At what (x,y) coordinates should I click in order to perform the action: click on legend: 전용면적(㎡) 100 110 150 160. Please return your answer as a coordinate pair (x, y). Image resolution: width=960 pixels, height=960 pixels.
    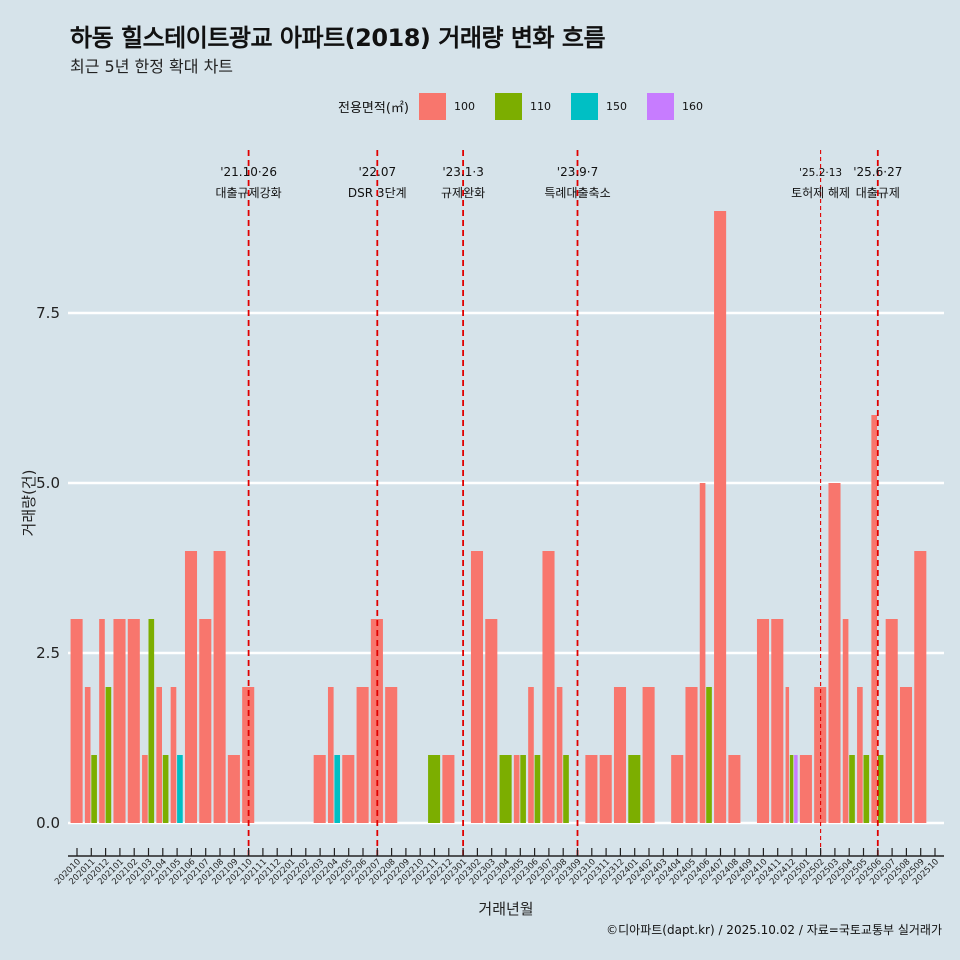
    Looking at the image, I should click on (530, 106).